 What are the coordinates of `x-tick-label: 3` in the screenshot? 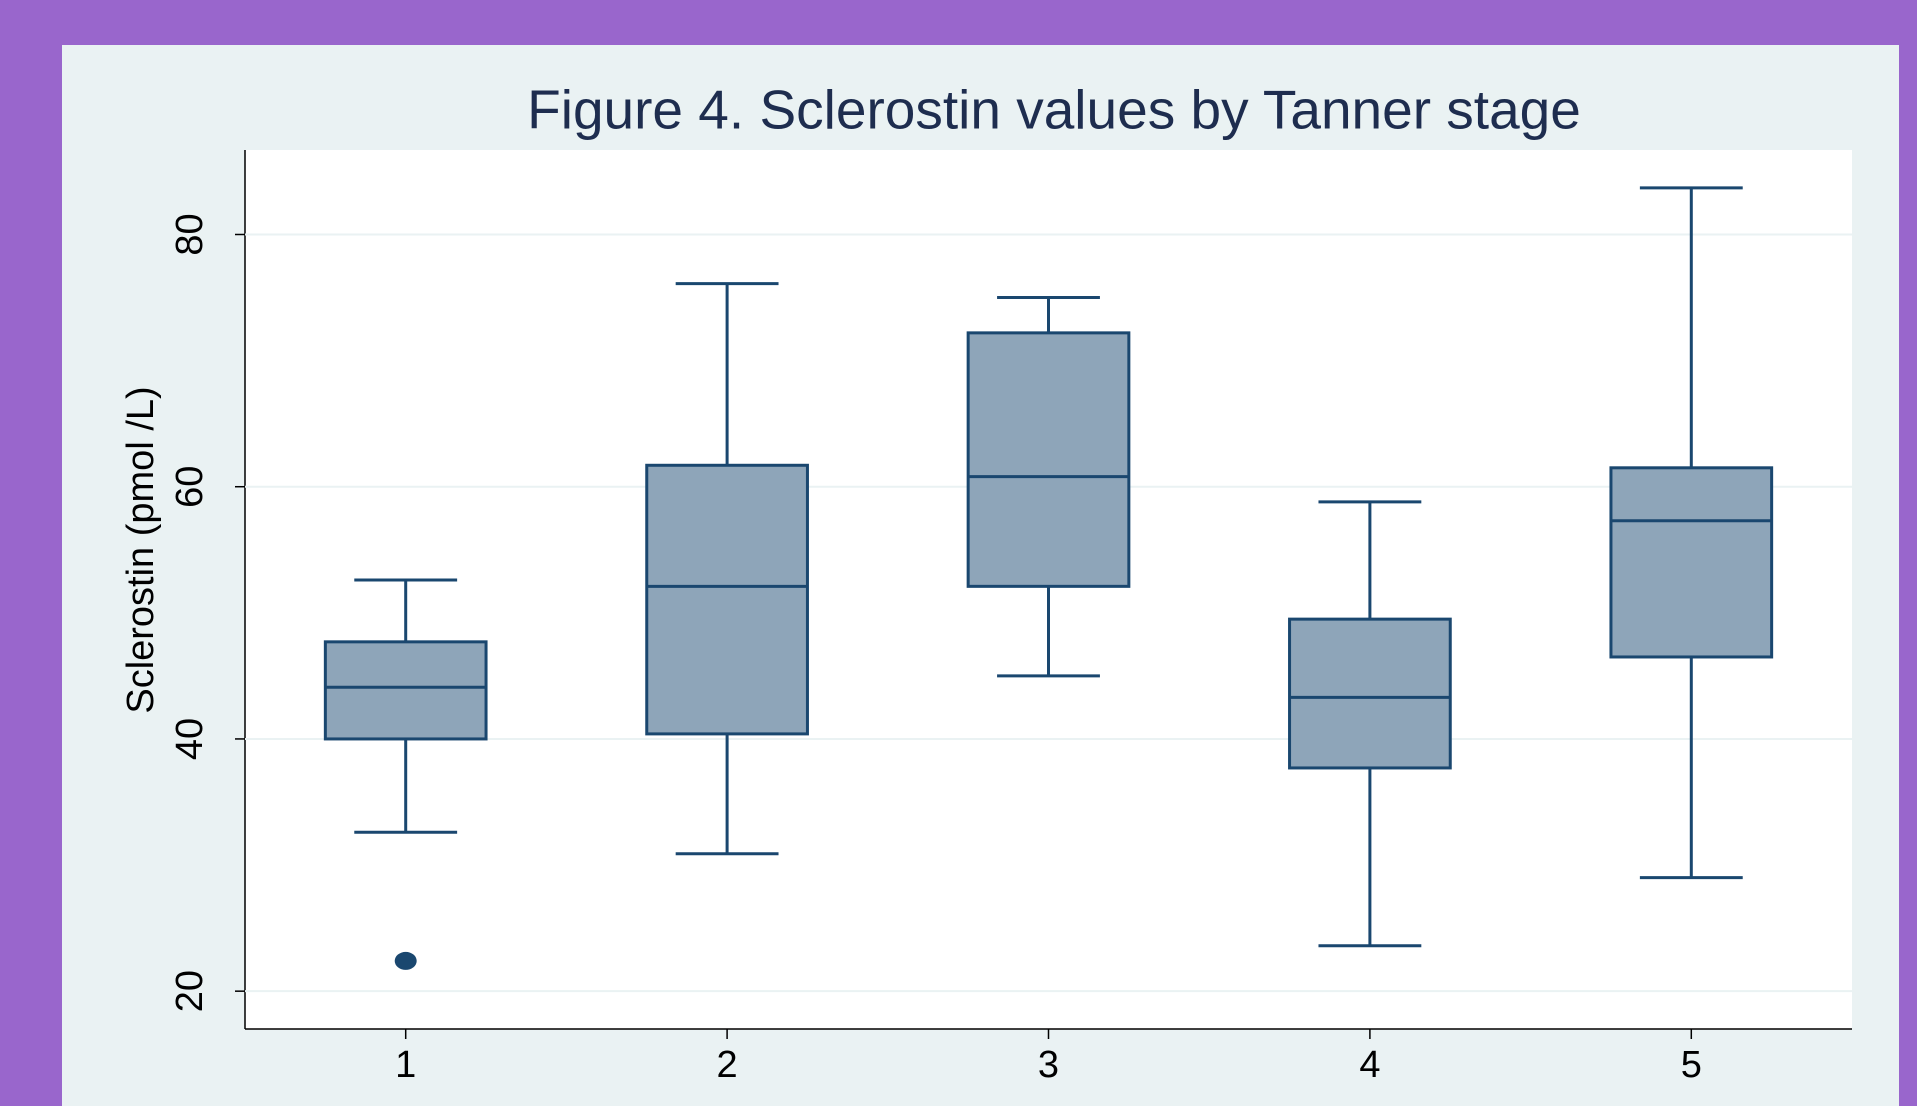 It's located at (1048, 1065).